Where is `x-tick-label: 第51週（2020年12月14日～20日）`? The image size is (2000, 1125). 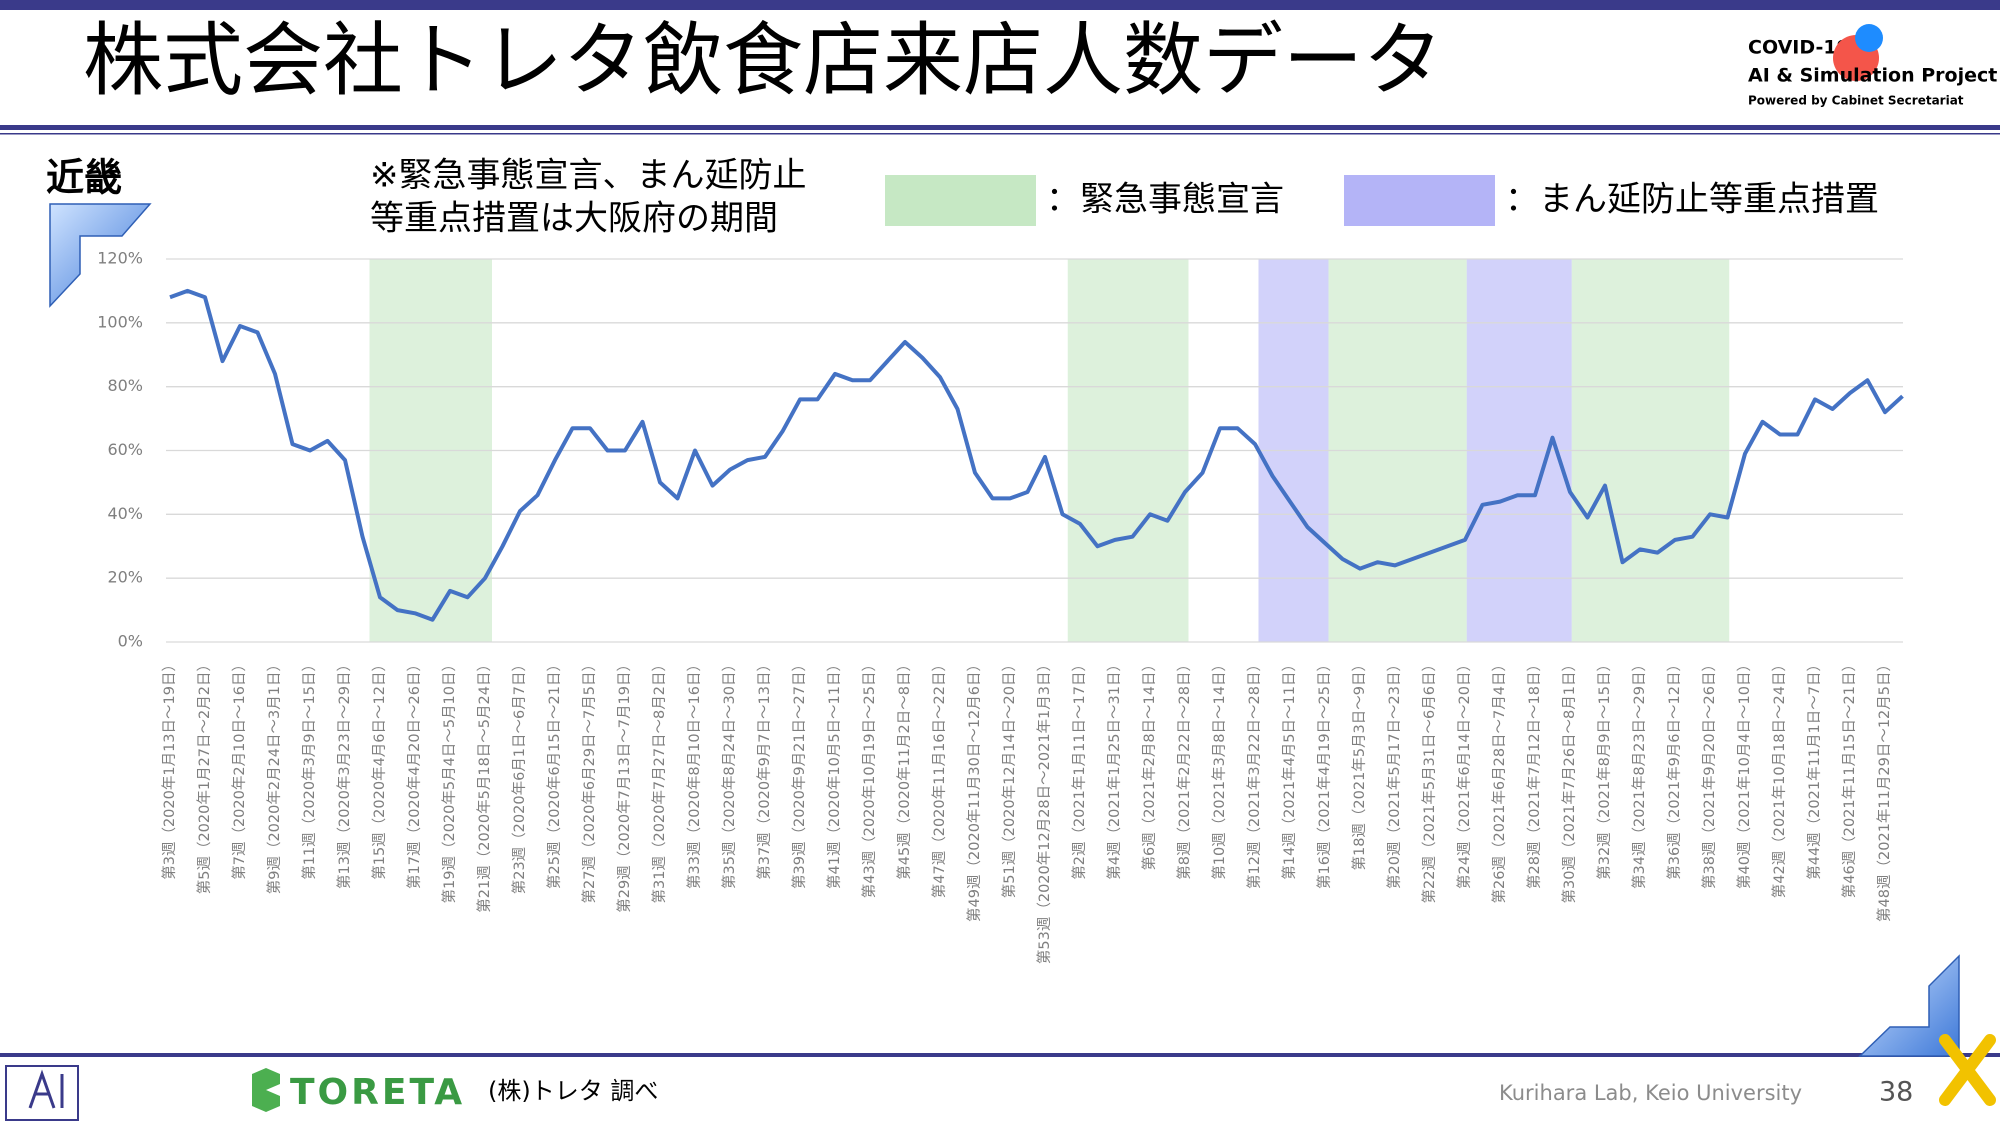 x-tick-label: 第51週（2020年12月14日～20日） is located at coordinates (1009, 777).